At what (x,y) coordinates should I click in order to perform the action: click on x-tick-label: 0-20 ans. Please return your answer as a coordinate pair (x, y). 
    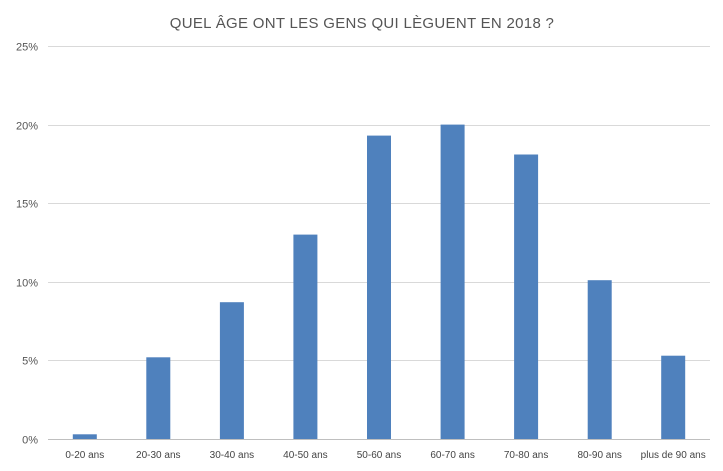
    Looking at the image, I should click on (84, 455).